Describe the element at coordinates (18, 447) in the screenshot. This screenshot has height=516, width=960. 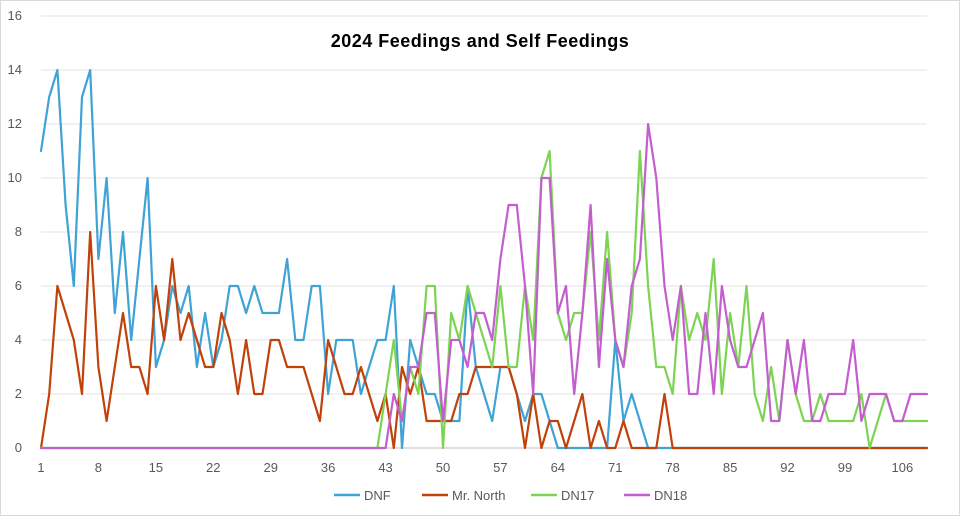
I see `y-tick-label: 0` at that location.